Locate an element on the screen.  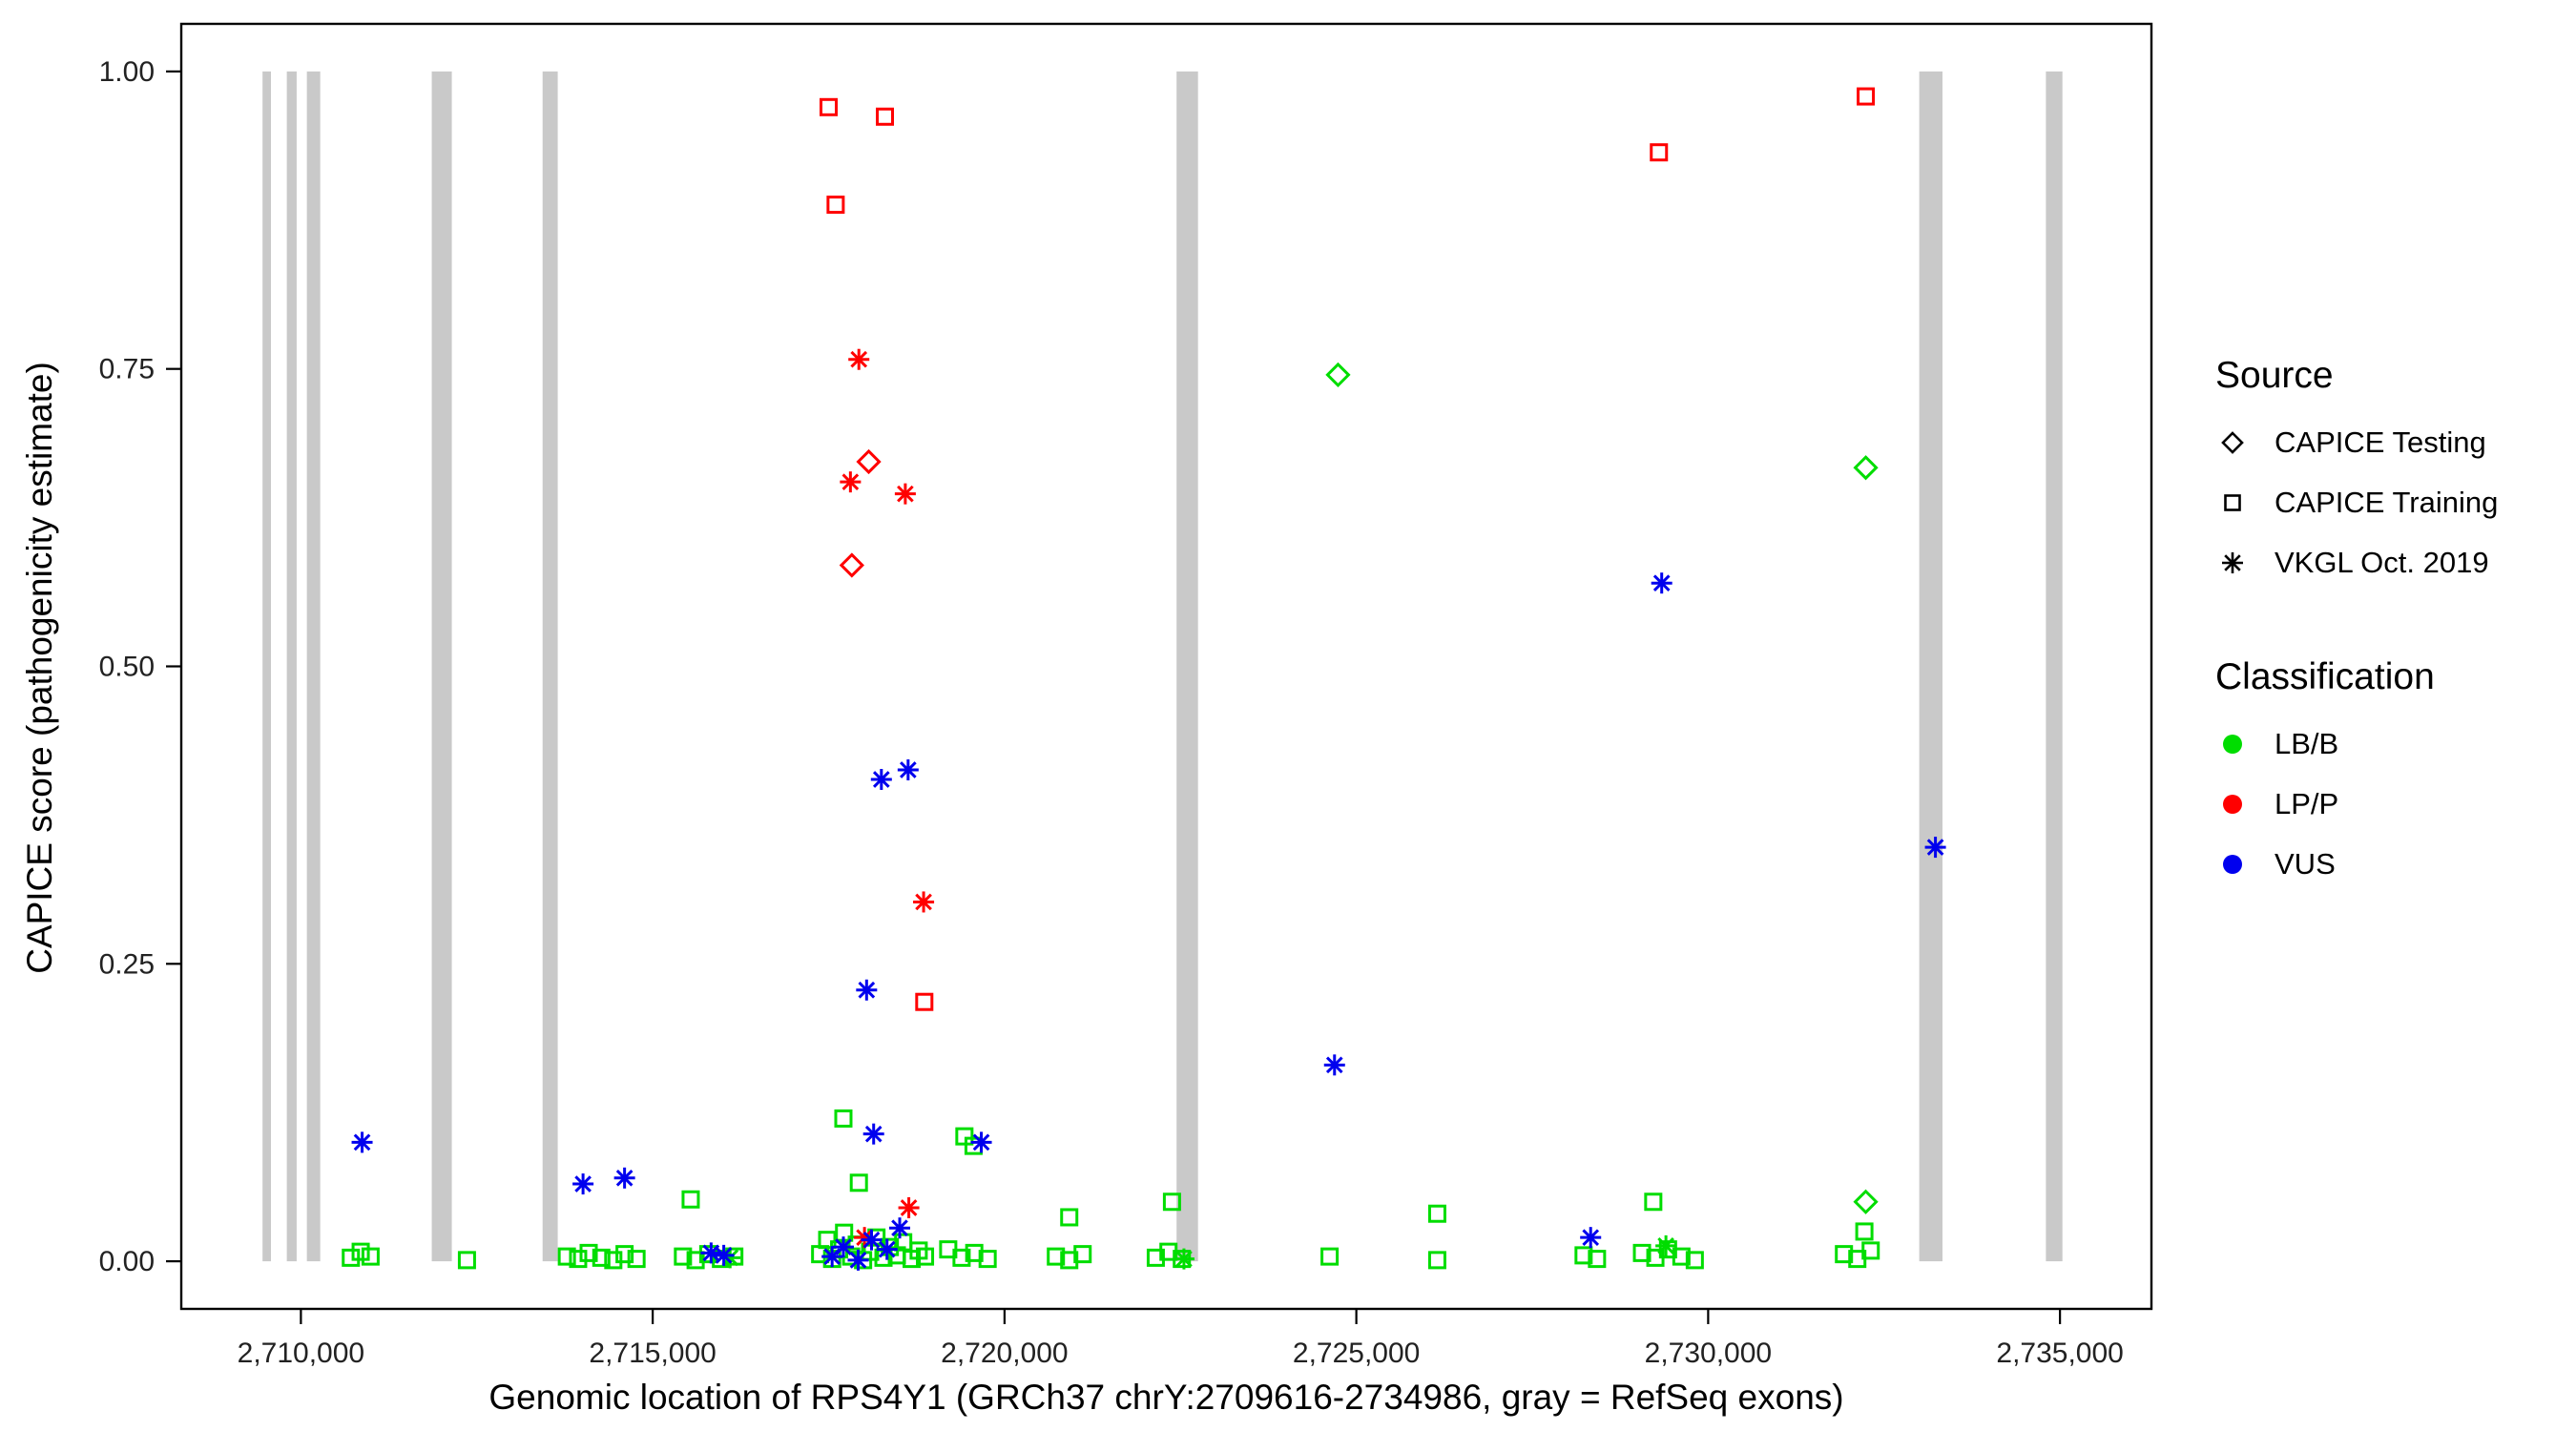
legend-label: CAPICE Training is located at coordinates (2387, 503).